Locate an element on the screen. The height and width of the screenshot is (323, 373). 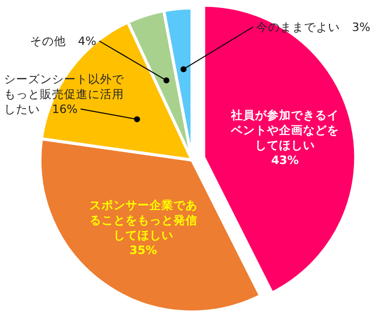
slice-label: 今のままでよい 3% is located at coordinates (313, 27).